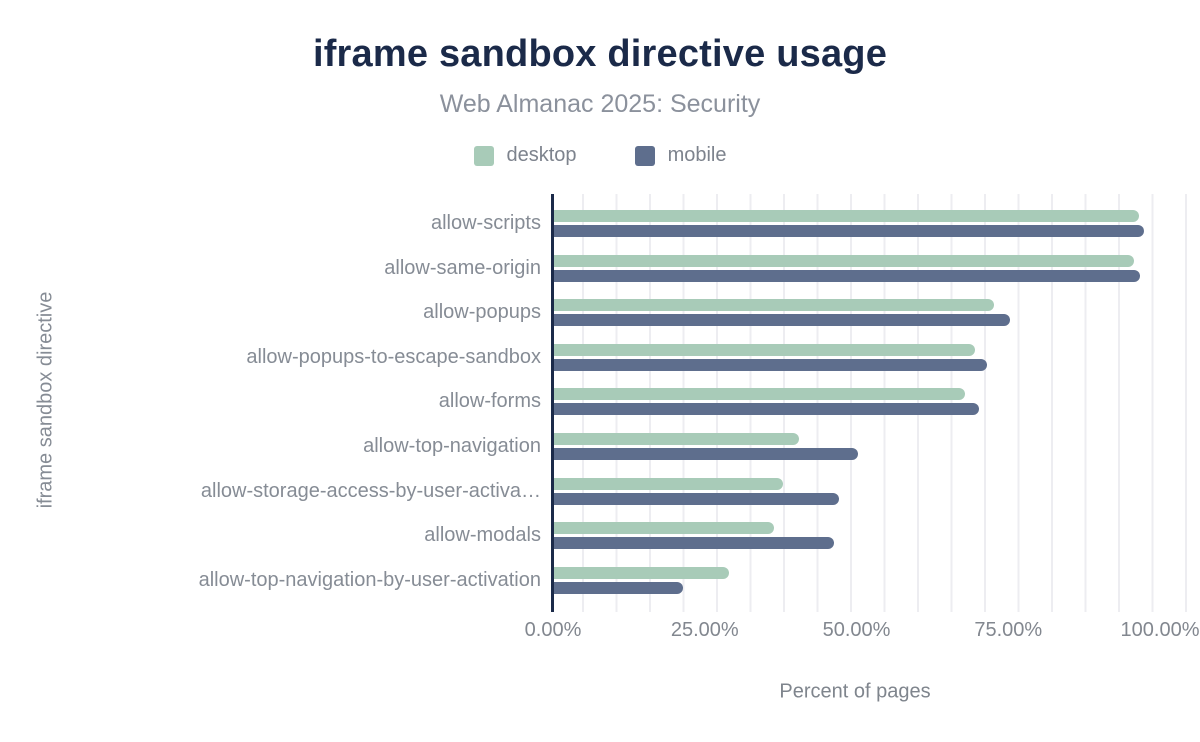  Describe the element at coordinates (774, 305) in the screenshot. I see `bar-desktop-allow-popups` at that location.